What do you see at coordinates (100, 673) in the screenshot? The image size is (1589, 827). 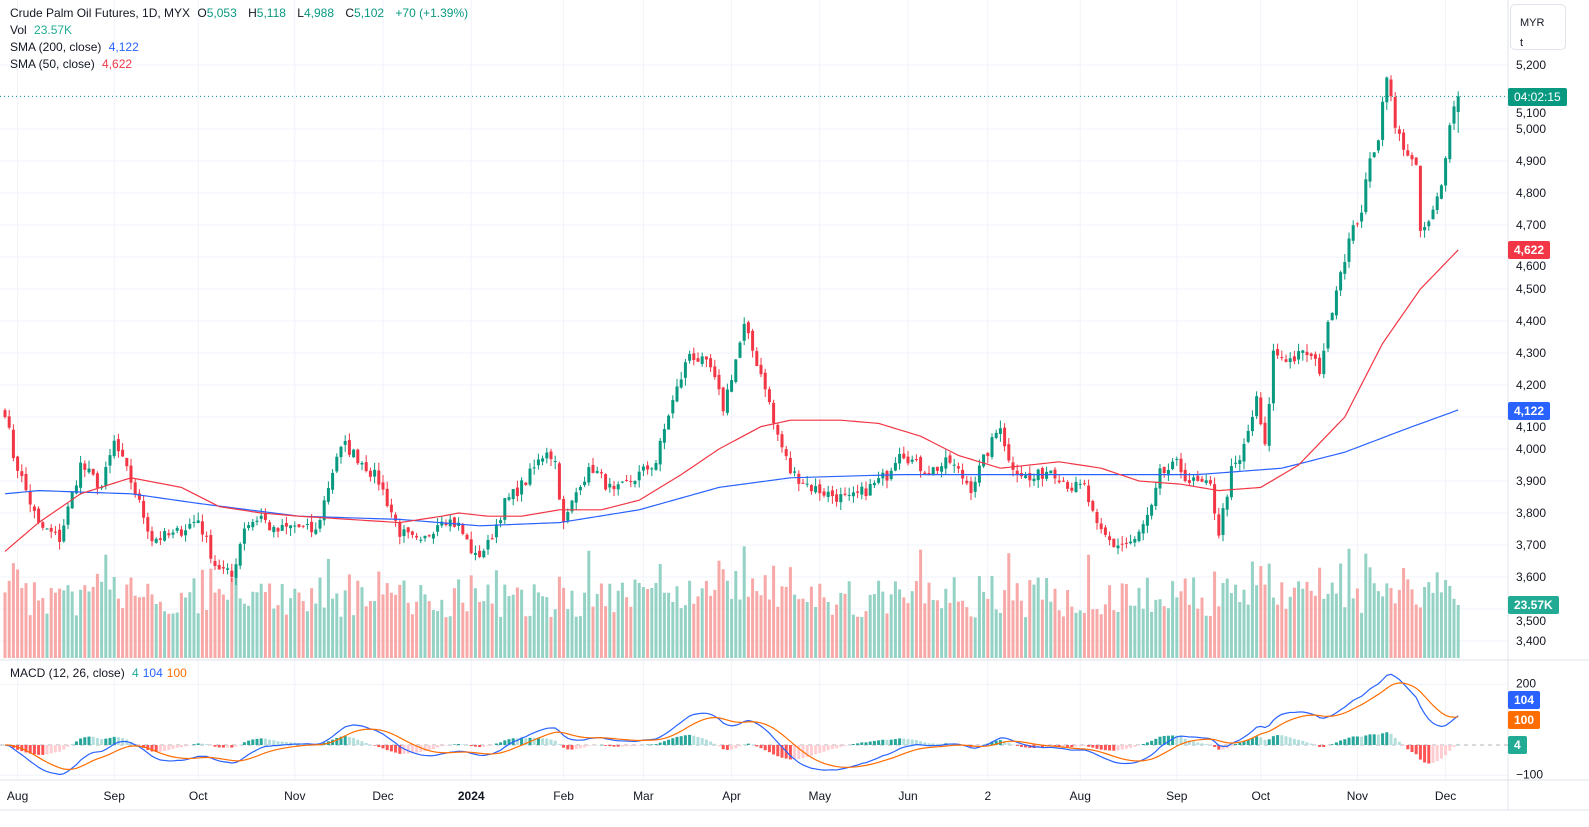 I see `macd-legend: MACD (12, 26, close) 4 104 100` at bounding box center [100, 673].